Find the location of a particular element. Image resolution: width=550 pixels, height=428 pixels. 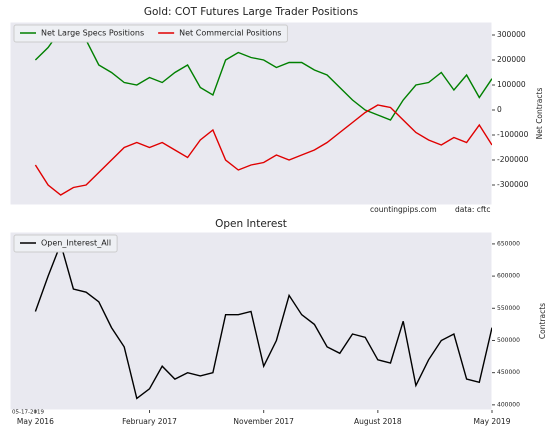

x-tick-label: May 2016 is located at coordinates (35, 421).